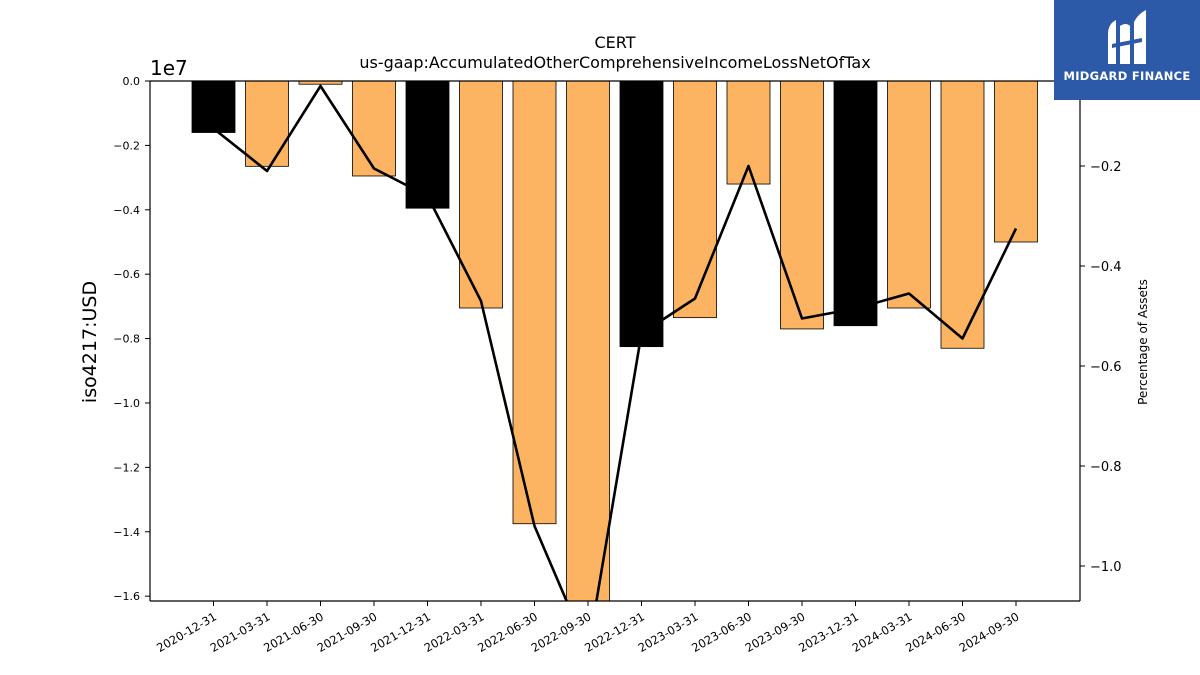  I want to click on y-axis-label: iso4217:USD, so click(90, 342).